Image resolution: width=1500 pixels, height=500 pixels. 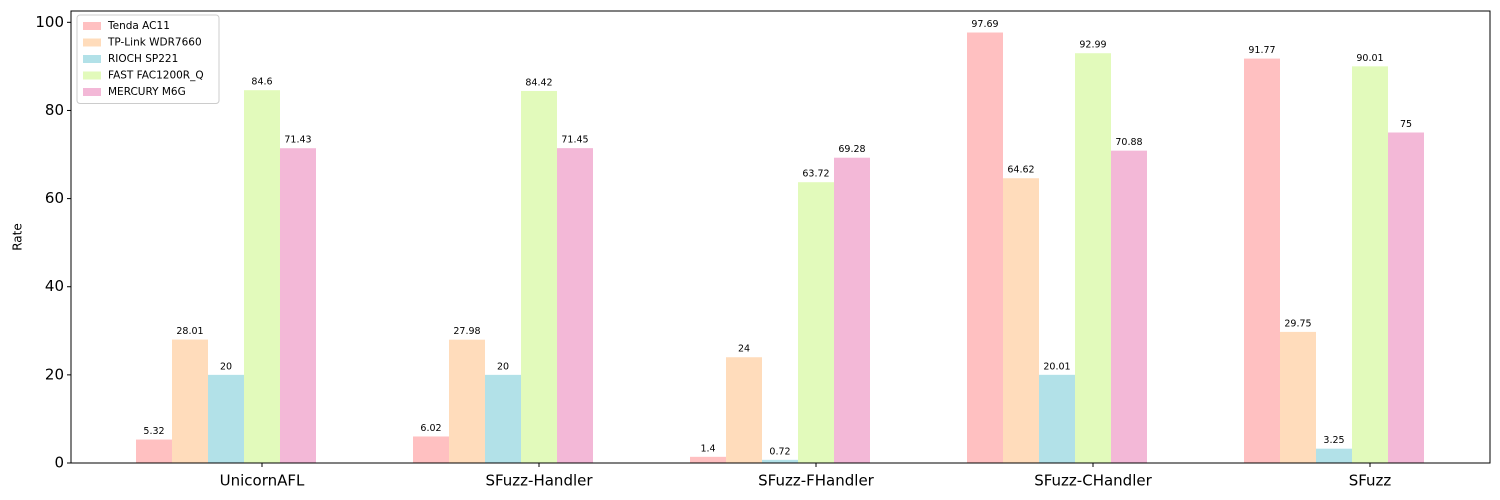 What do you see at coordinates (138, 26) in the screenshot?
I see `legend-label: Tenda AC11` at bounding box center [138, 26].